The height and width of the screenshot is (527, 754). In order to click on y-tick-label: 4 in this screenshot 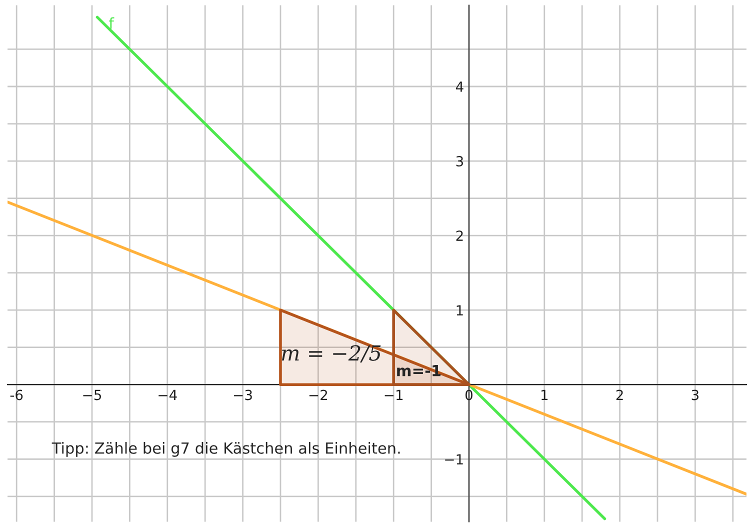, I will do `click(460, 87)`.